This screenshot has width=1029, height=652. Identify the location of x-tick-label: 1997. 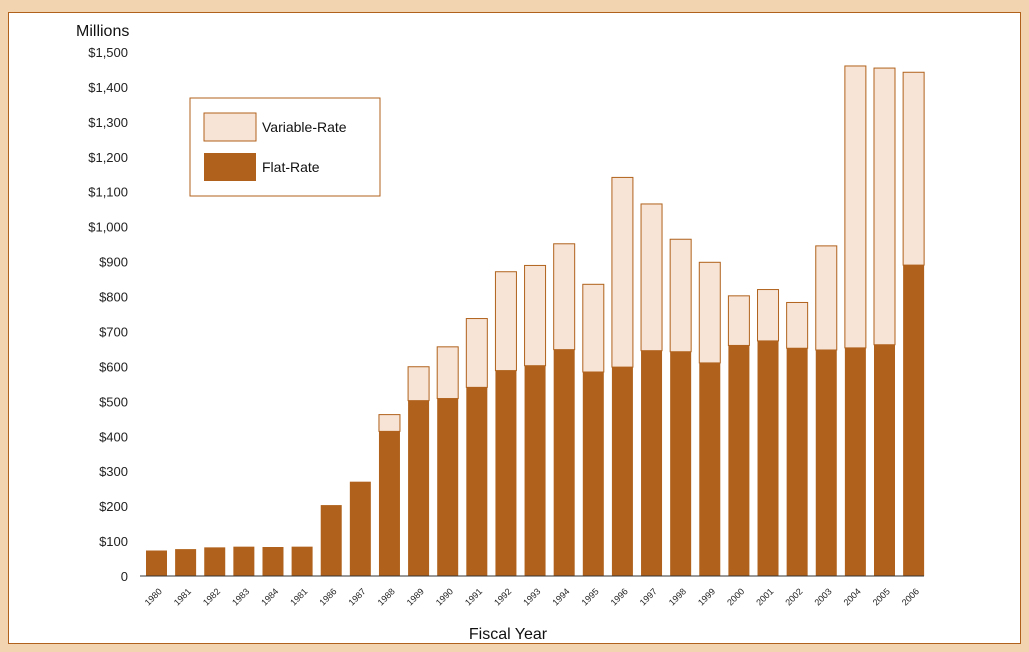
(648, 596).